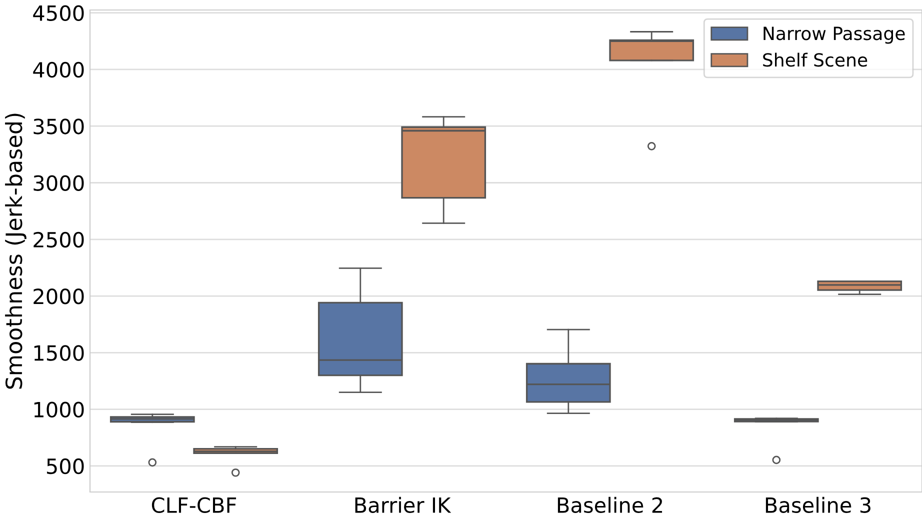 Image resolution: width=922 pixels, height=527 pixels. What do you see at coordinates (194, 505) in the screenshot?
I see `x-tick-label: CLF-CBF` at bounding box center [194, 505].